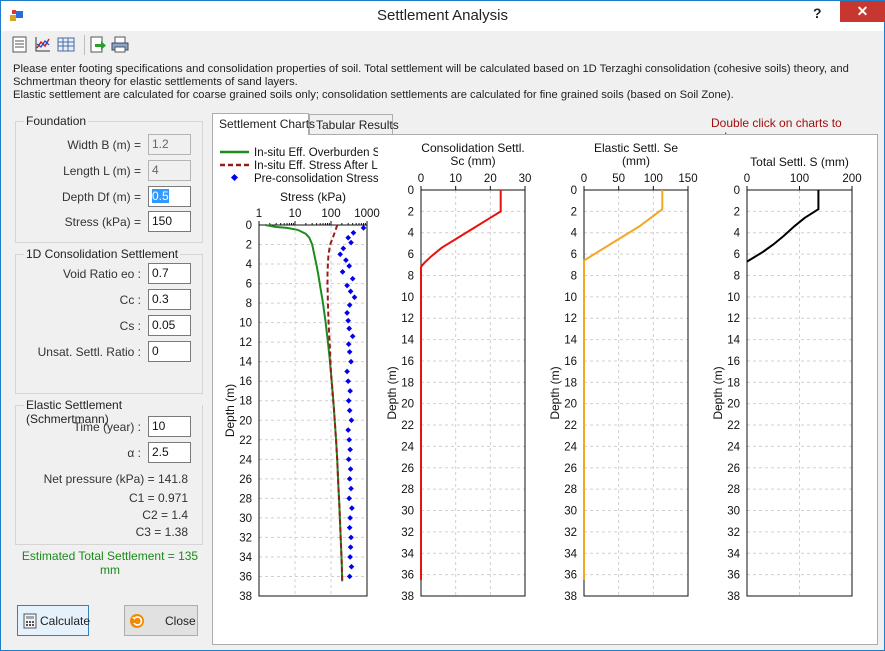 Image resolution: width=885 pixels, height=651 pixels. Describe the element at coordinates (169, 351) in the screenshot. I see `unsat-ratio-field: 0` at that location.